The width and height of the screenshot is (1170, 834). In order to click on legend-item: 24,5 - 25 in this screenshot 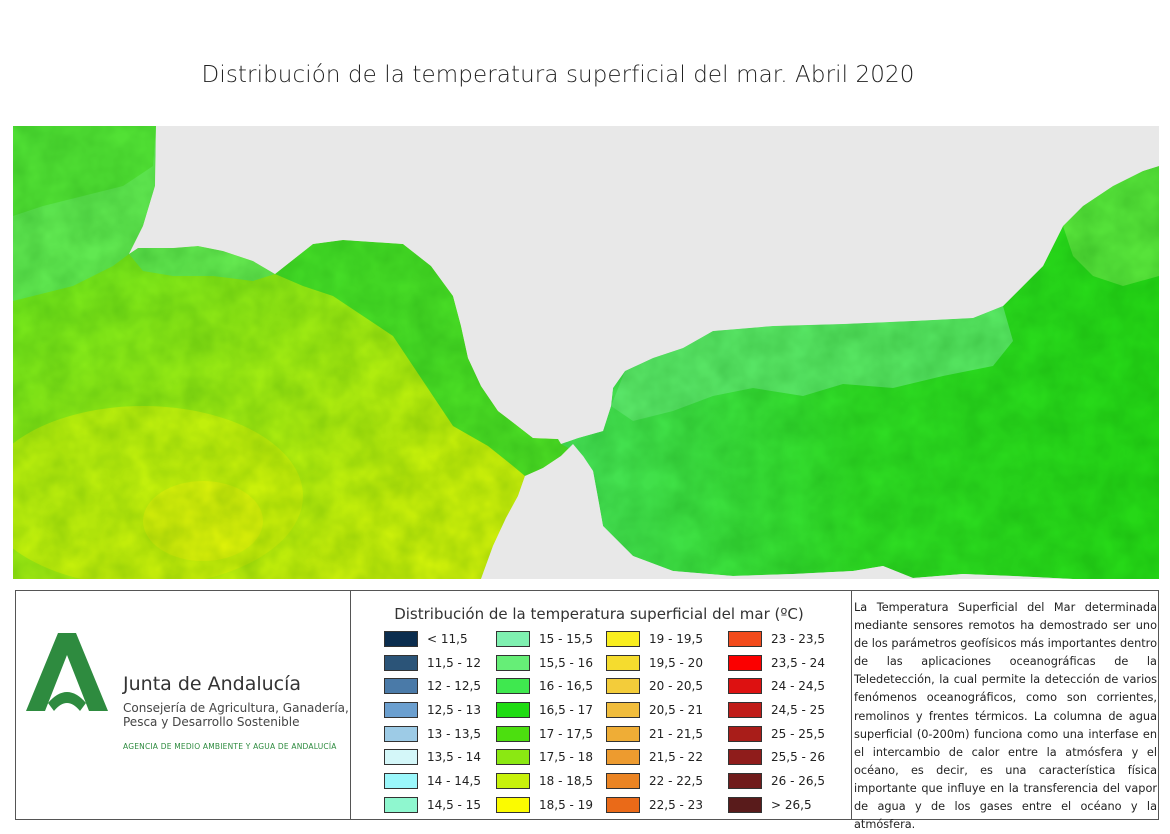, I will do `click(783, 710)`.